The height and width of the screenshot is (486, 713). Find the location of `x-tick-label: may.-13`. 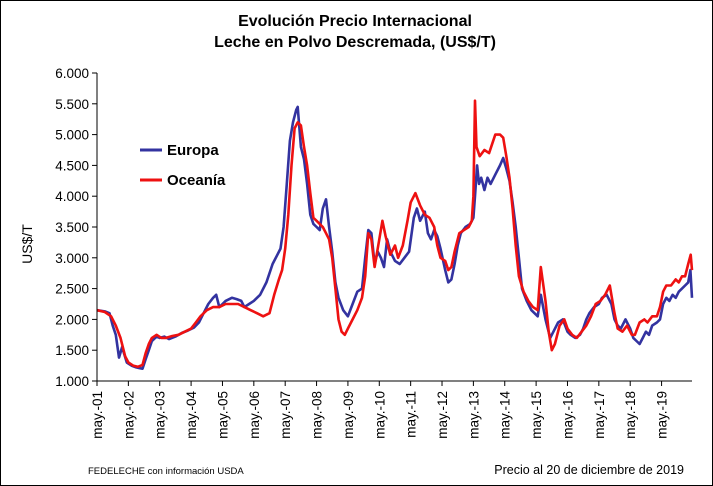

x-tick-label: may.-13 is located at coordinates (473, 415).